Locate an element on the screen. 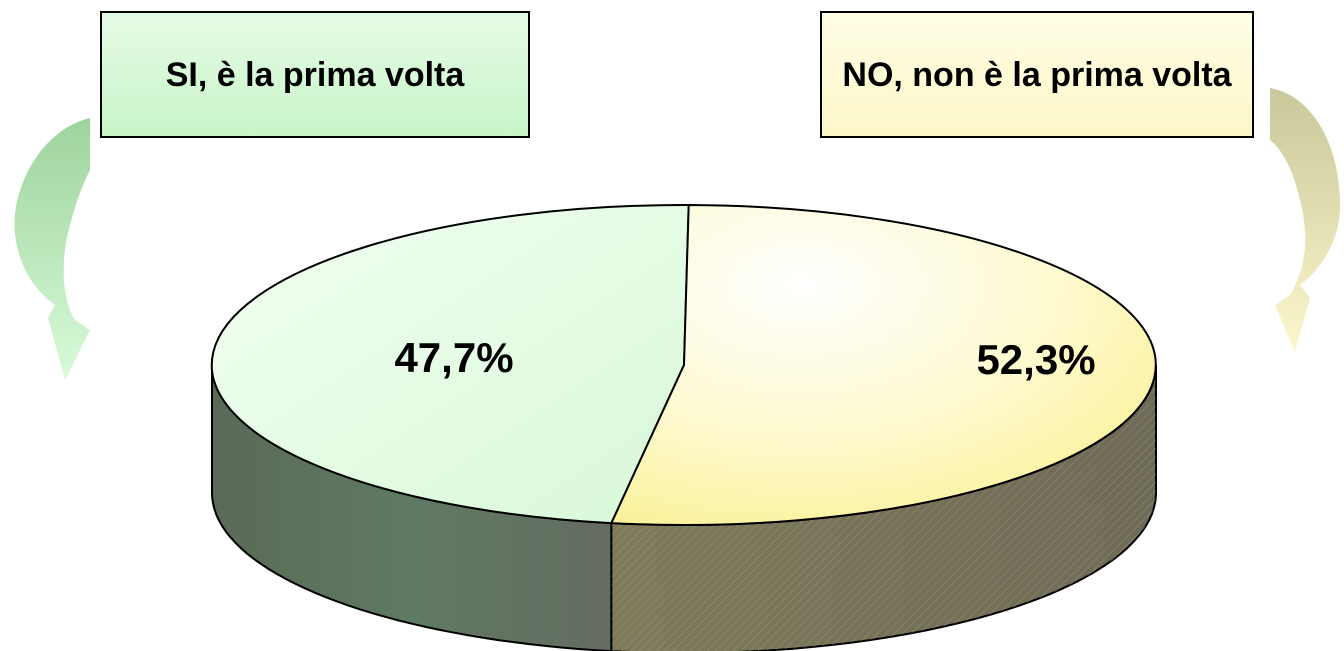 This screenshot has height=651, width=1344. value-label-si: 47,7% is located at coordinates (453, 357).